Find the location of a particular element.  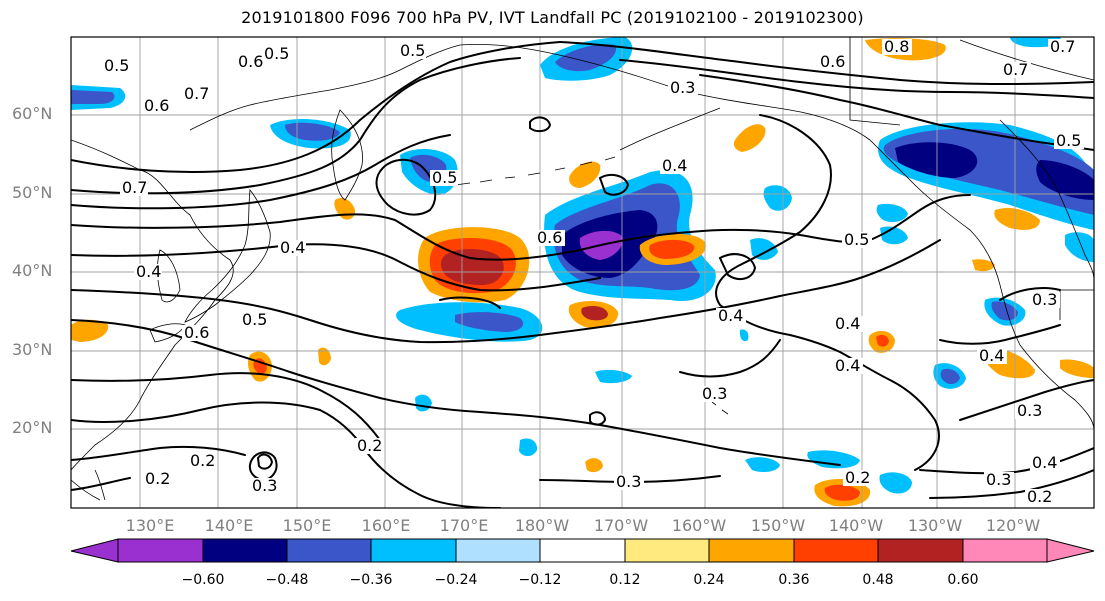

shade-cold-band-inner is located at coordinates (489, 322).